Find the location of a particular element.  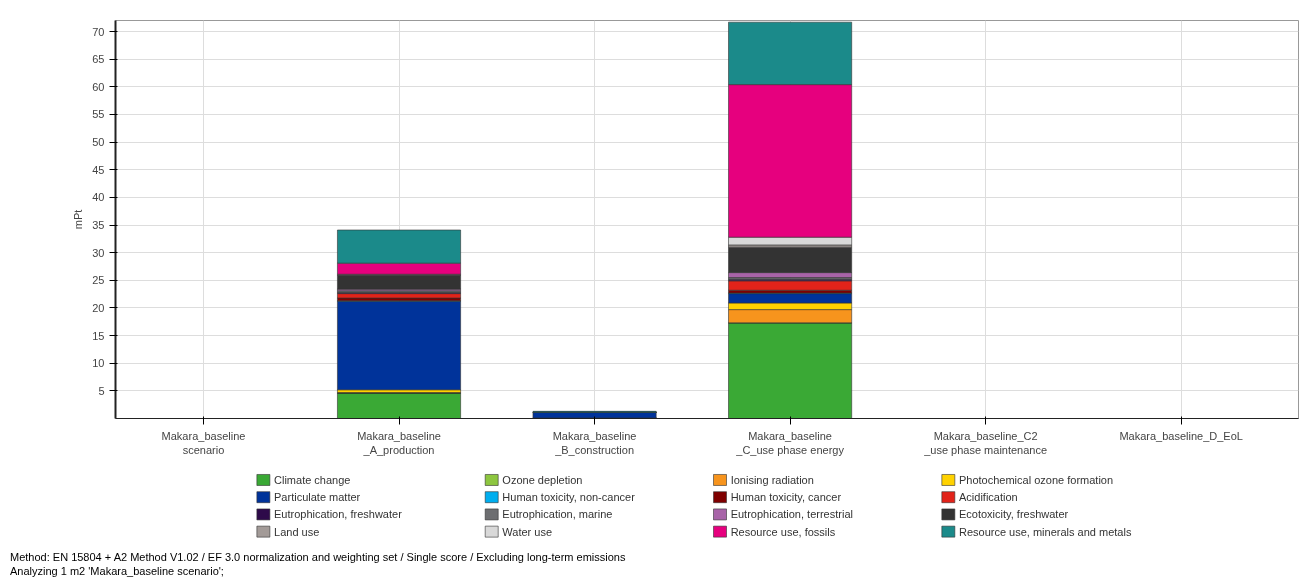

legend-label: Human toxicity, cancer is located at coordinates (786, 497).